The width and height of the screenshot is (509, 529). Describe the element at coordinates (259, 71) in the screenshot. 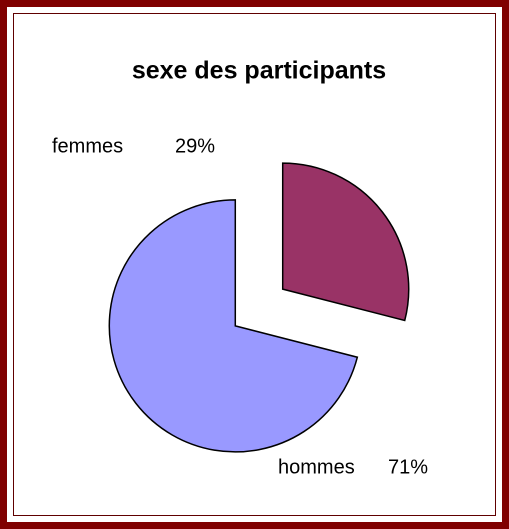

I see `chart-title: sexe des participants` at that location.